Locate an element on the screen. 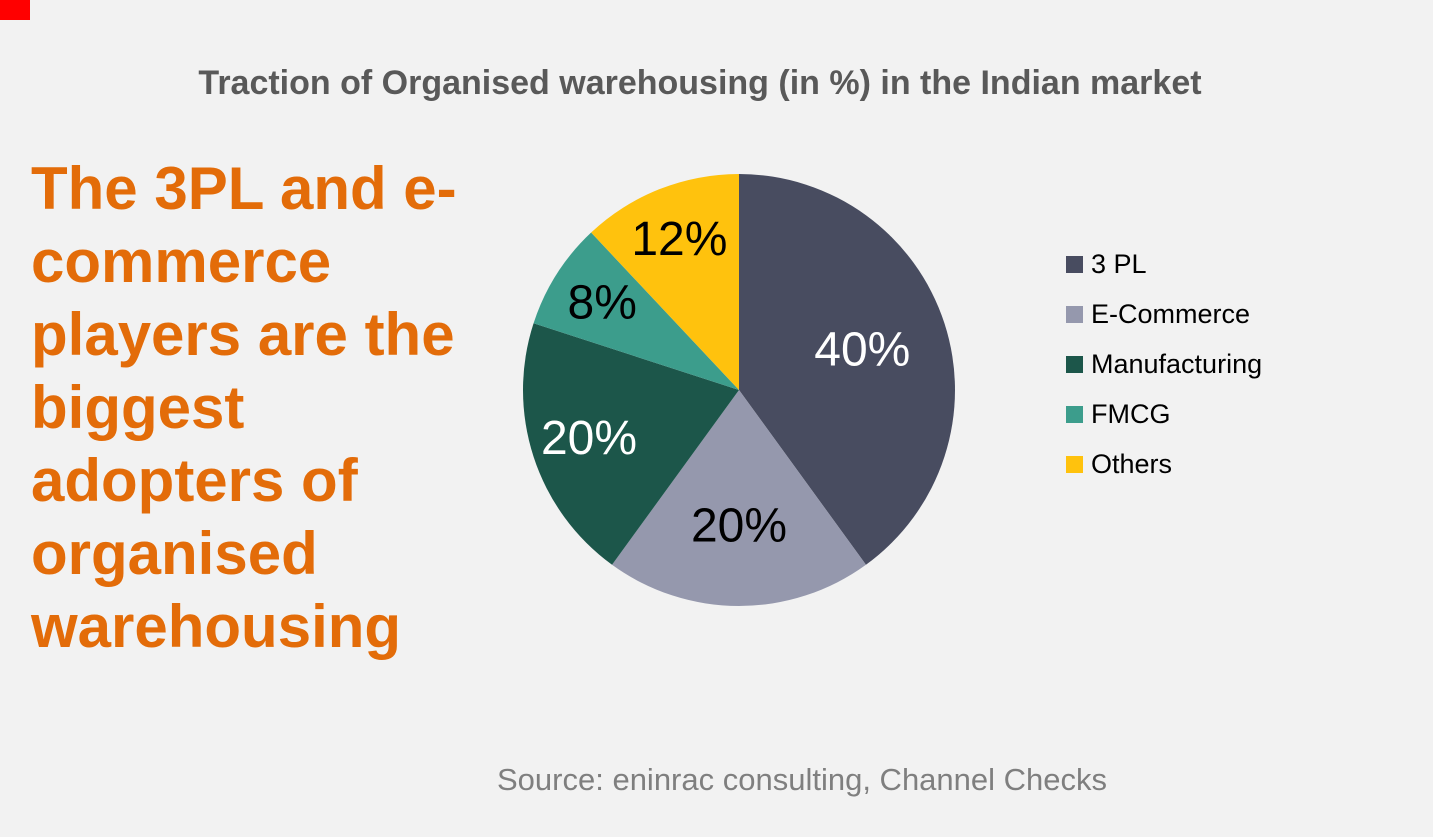 The image size is (1433, 837). pie-slice-others is located at coordinates (665, 282).